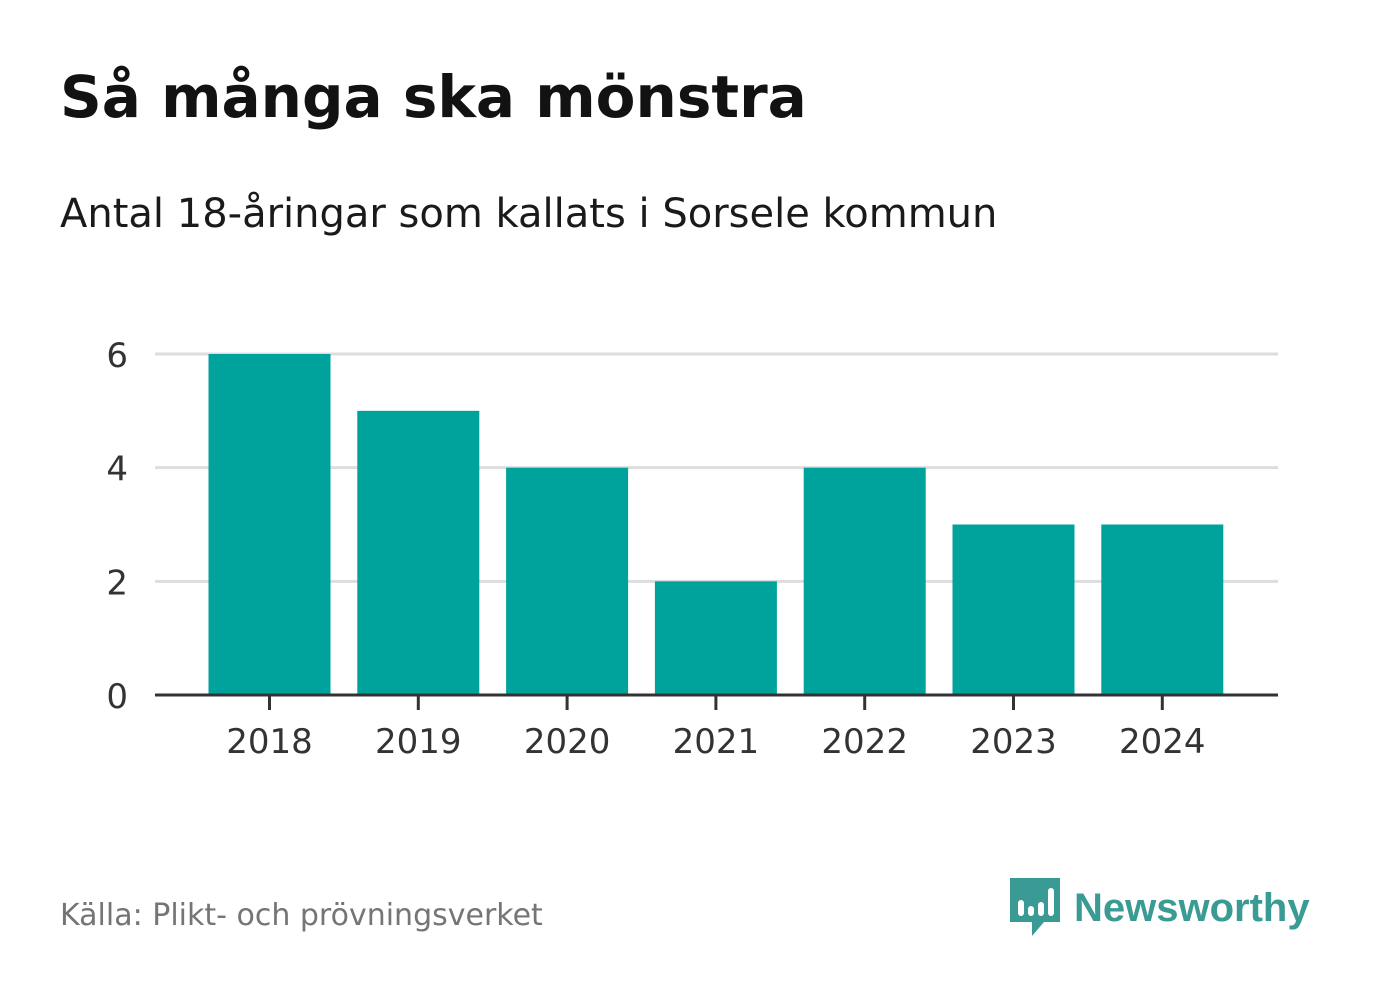 This screenshot has width=1382, height=999. I want to click on chart-title: Så många ska mönstra, so click(433, 97).